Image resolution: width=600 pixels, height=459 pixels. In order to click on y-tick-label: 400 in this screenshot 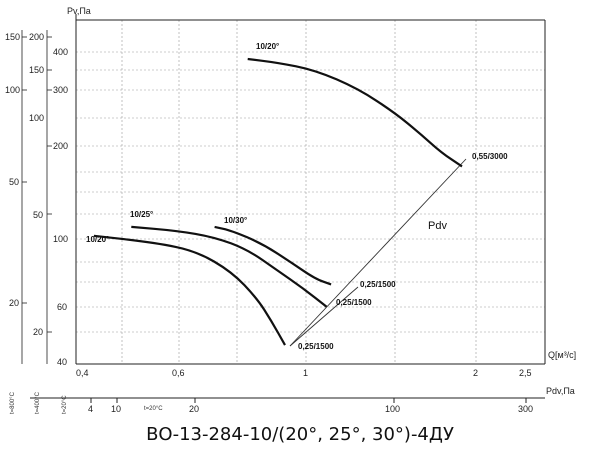, I will do `click(60, 52)`.